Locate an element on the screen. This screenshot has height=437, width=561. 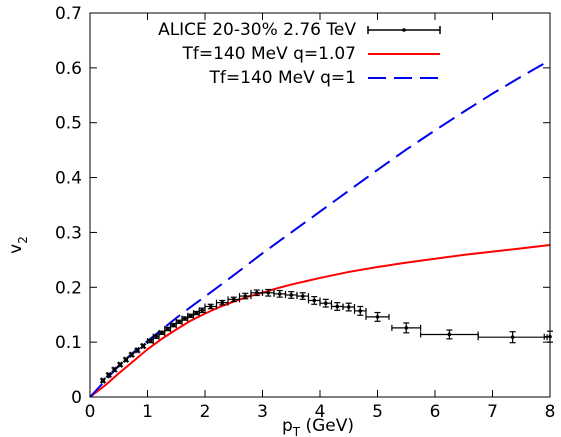
legend-swatch-alice-marker is located at coordinates (404, 30).